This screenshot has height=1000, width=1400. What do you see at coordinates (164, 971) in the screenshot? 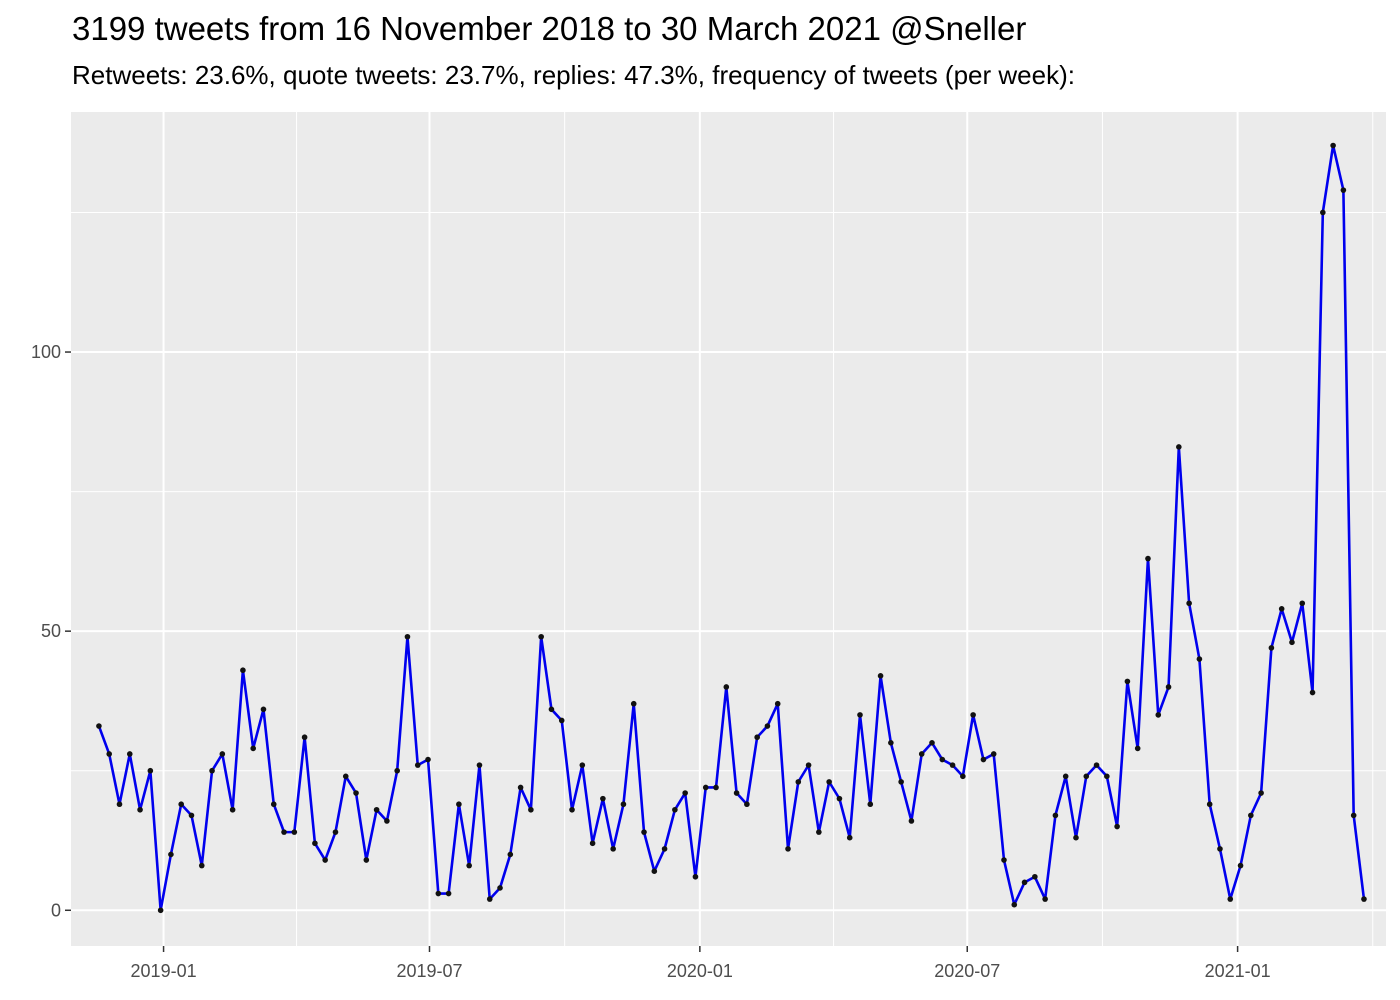
I see `x-tick-label: 2019-01` at bounding box center [164, 971].